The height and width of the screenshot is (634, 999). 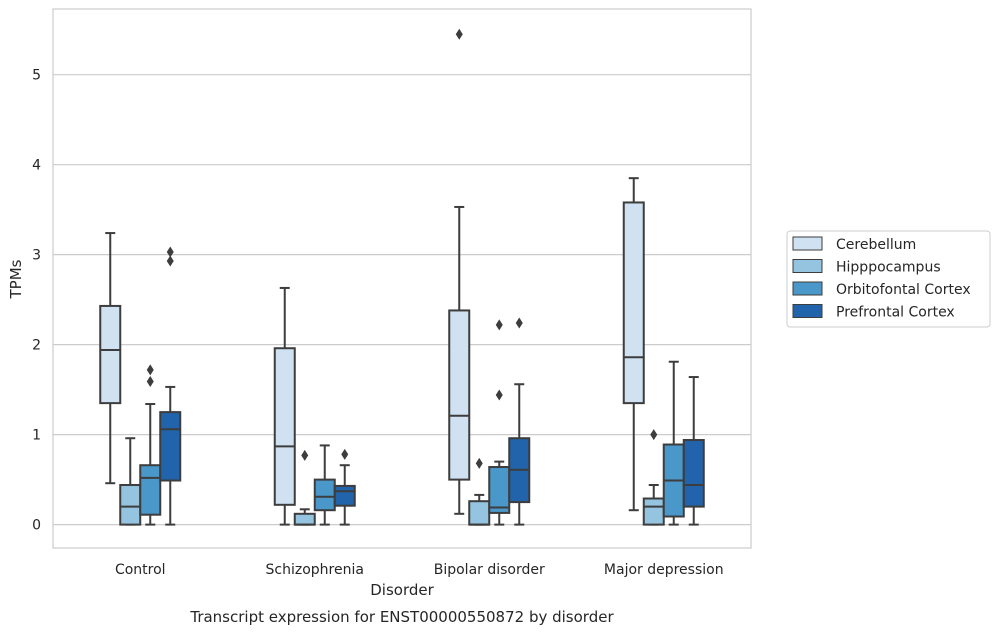 I want to click on y-tick-label: 0, so click(x=36, y=526).